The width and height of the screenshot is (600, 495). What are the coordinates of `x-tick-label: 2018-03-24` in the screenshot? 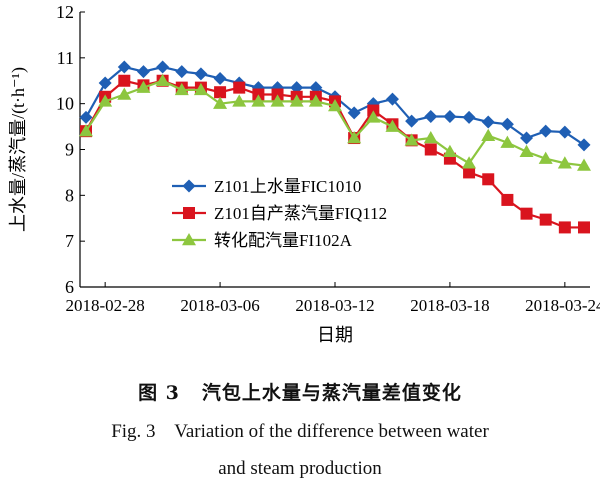 It's located at (562, 305).